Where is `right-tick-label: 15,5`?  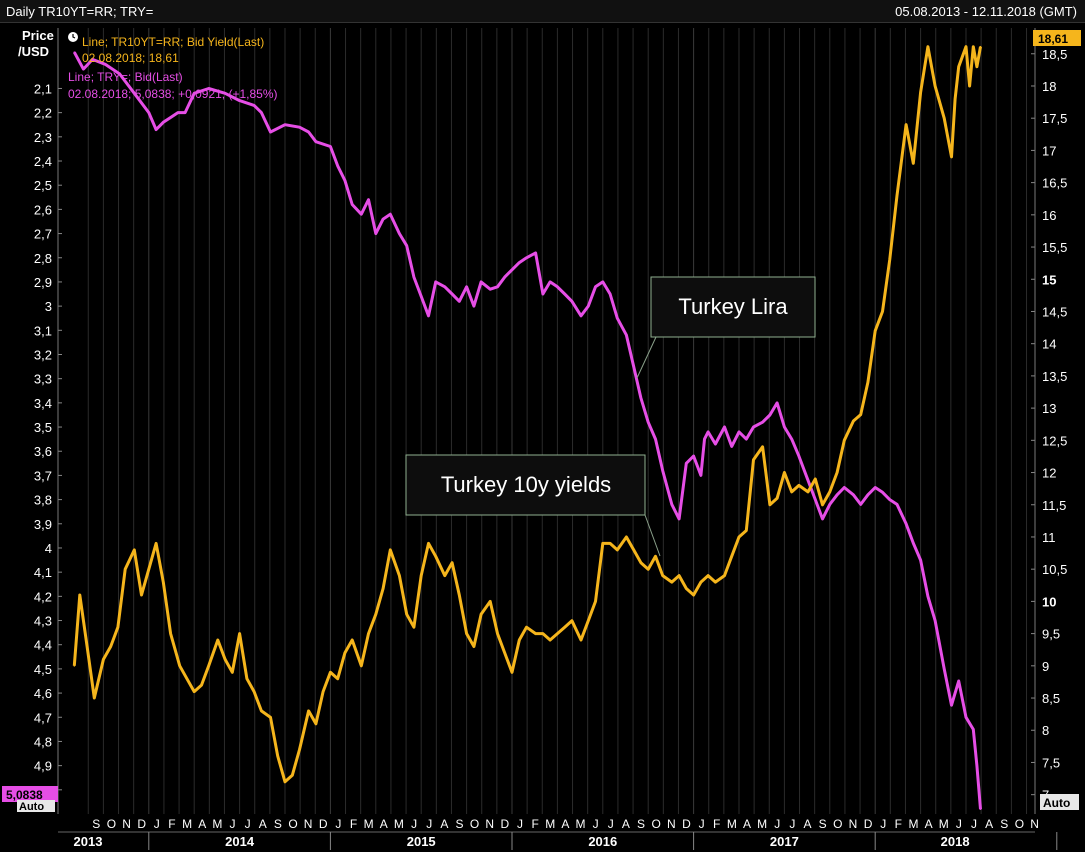
right-tick-label: 15,5 is located at coordinates (1054, 247).